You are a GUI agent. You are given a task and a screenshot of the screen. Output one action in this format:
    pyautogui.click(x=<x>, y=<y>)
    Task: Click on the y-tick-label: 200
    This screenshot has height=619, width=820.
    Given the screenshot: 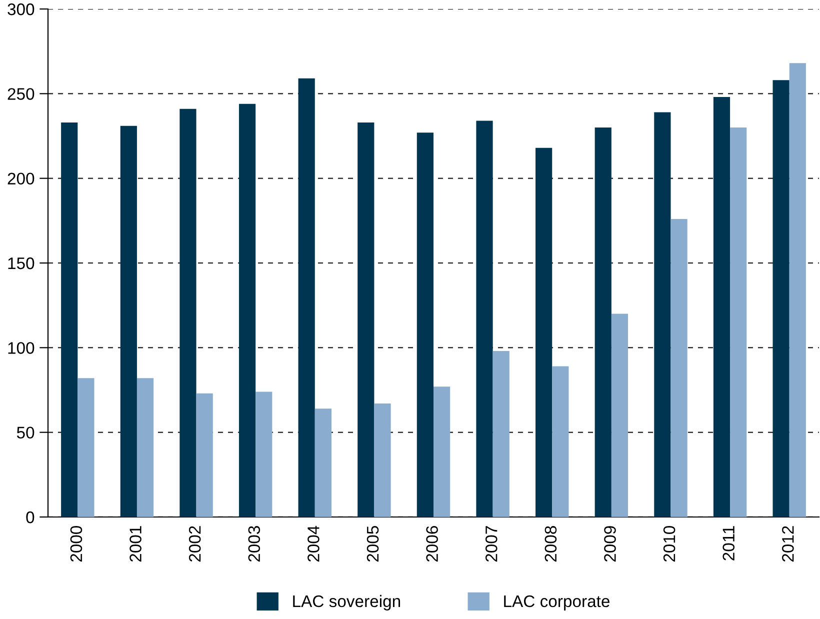 What is the action you would take?
    pyautogui.click(x=21, y=178)
    